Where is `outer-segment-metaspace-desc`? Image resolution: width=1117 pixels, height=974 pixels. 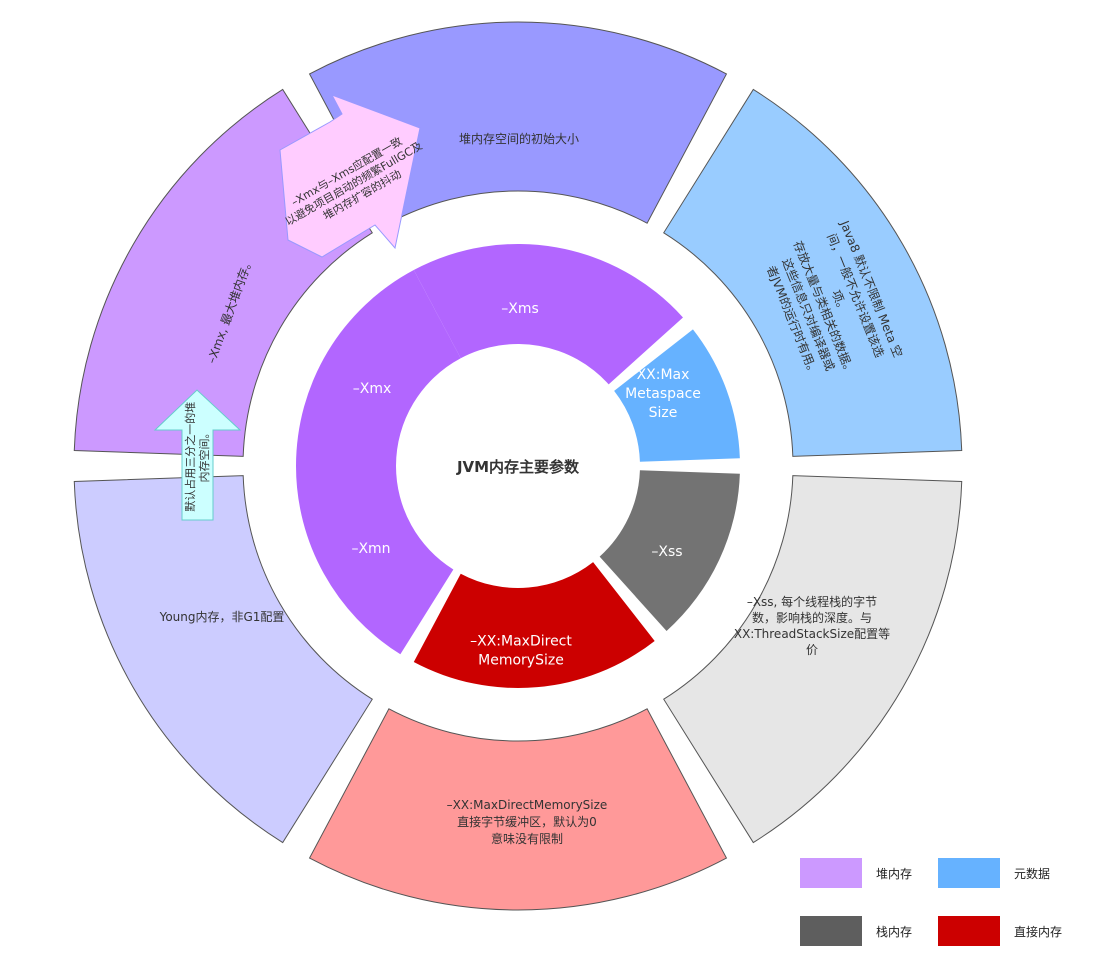 outer-segment-metaspace-desc is located at coordinates (813, 272).